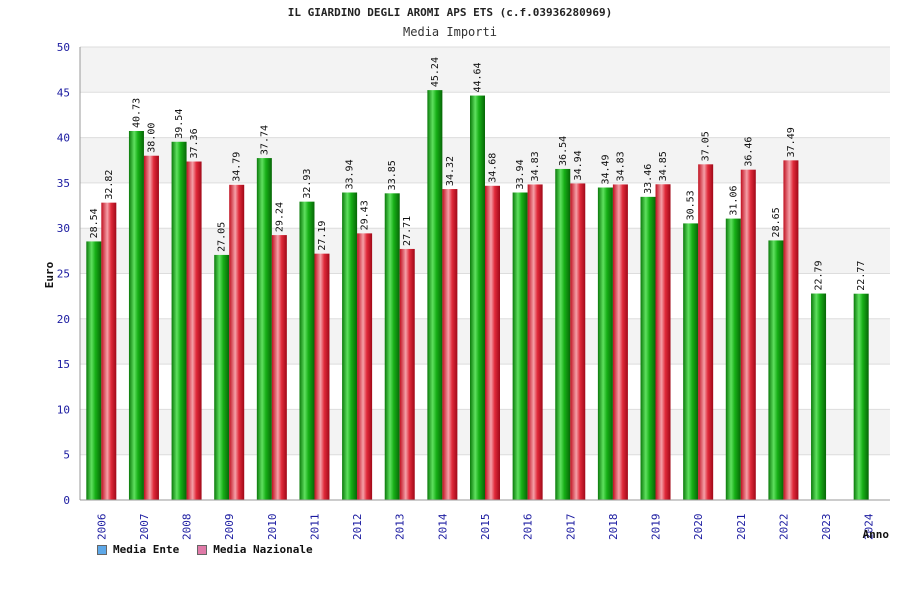  What do you see at coordinates (826, 527) in the screenshot?
I see `x-tick-label: 2023` at bounding box center [826, 527].